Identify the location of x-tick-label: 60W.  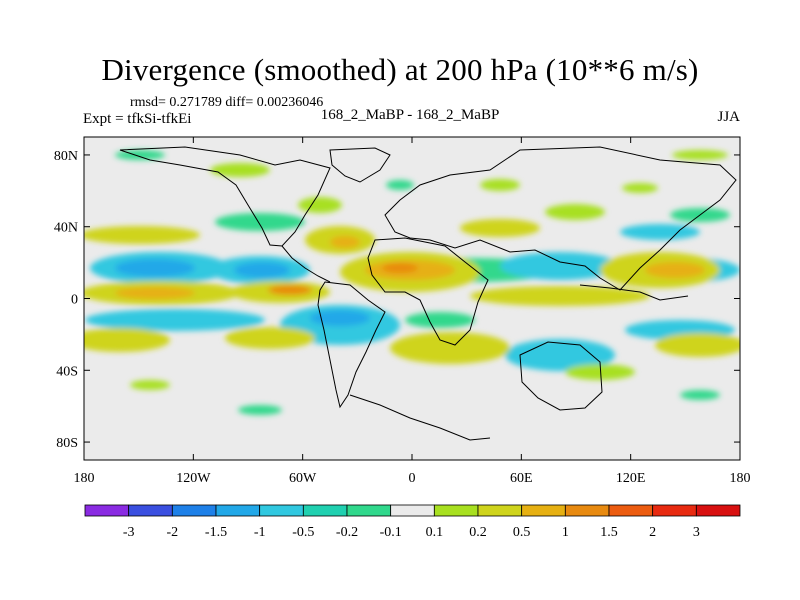
(303, 478).